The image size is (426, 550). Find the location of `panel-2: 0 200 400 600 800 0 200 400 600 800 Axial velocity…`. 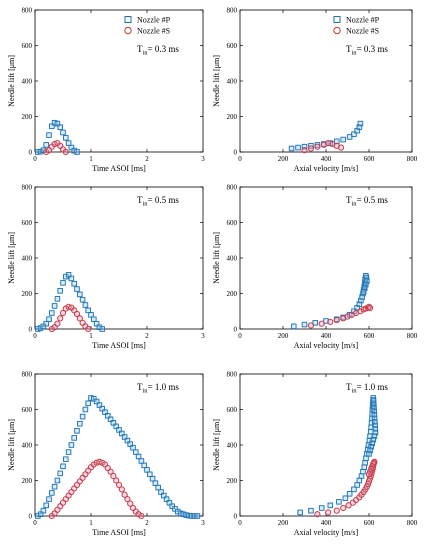

panel-2: 0 200 400 600 800 0 200 400 600 800 Axial velocity… is located at coordinates (315, 90).